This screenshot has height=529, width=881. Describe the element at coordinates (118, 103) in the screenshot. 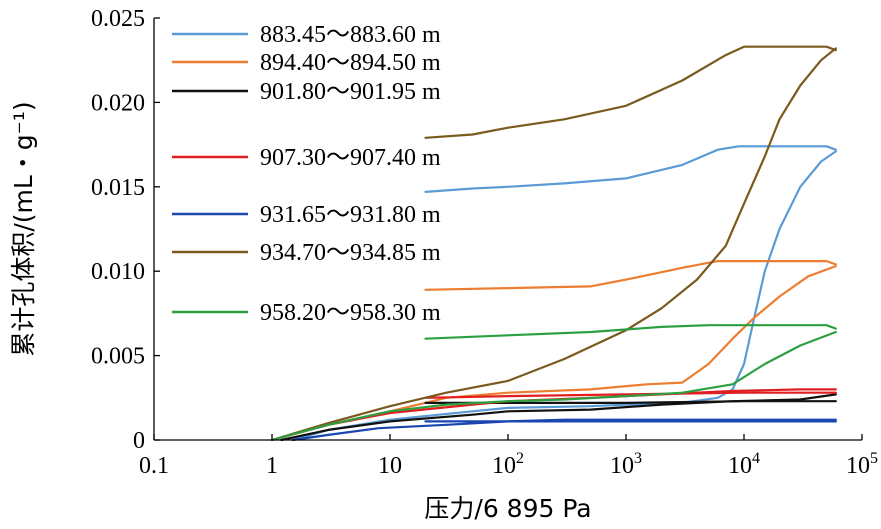

I see `y-tick-label-5: 0.020` at that location.